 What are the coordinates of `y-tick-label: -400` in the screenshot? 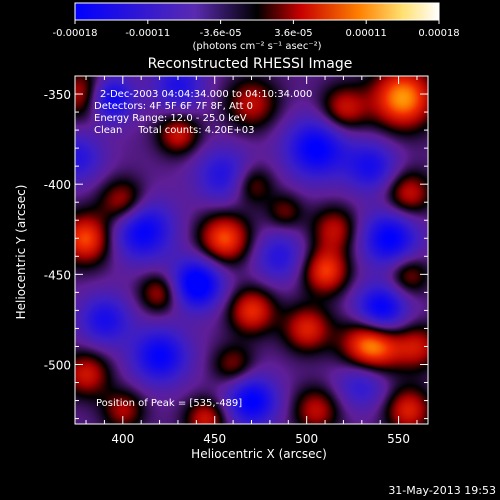 It's located at (57, 185).